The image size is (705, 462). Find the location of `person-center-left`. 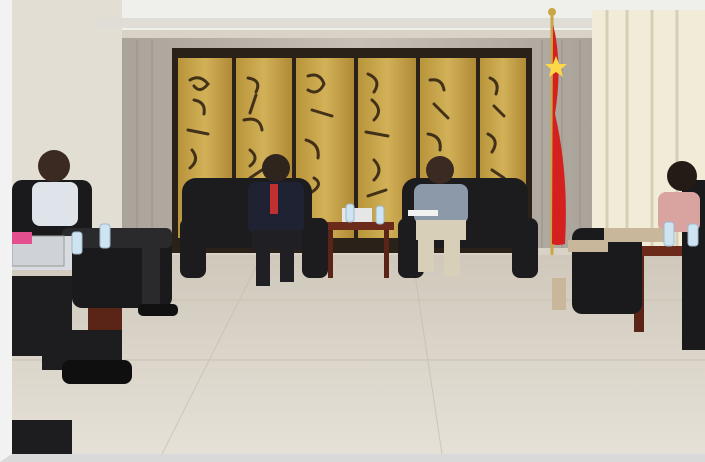

person-center-left is located at coordinates (276, 220).